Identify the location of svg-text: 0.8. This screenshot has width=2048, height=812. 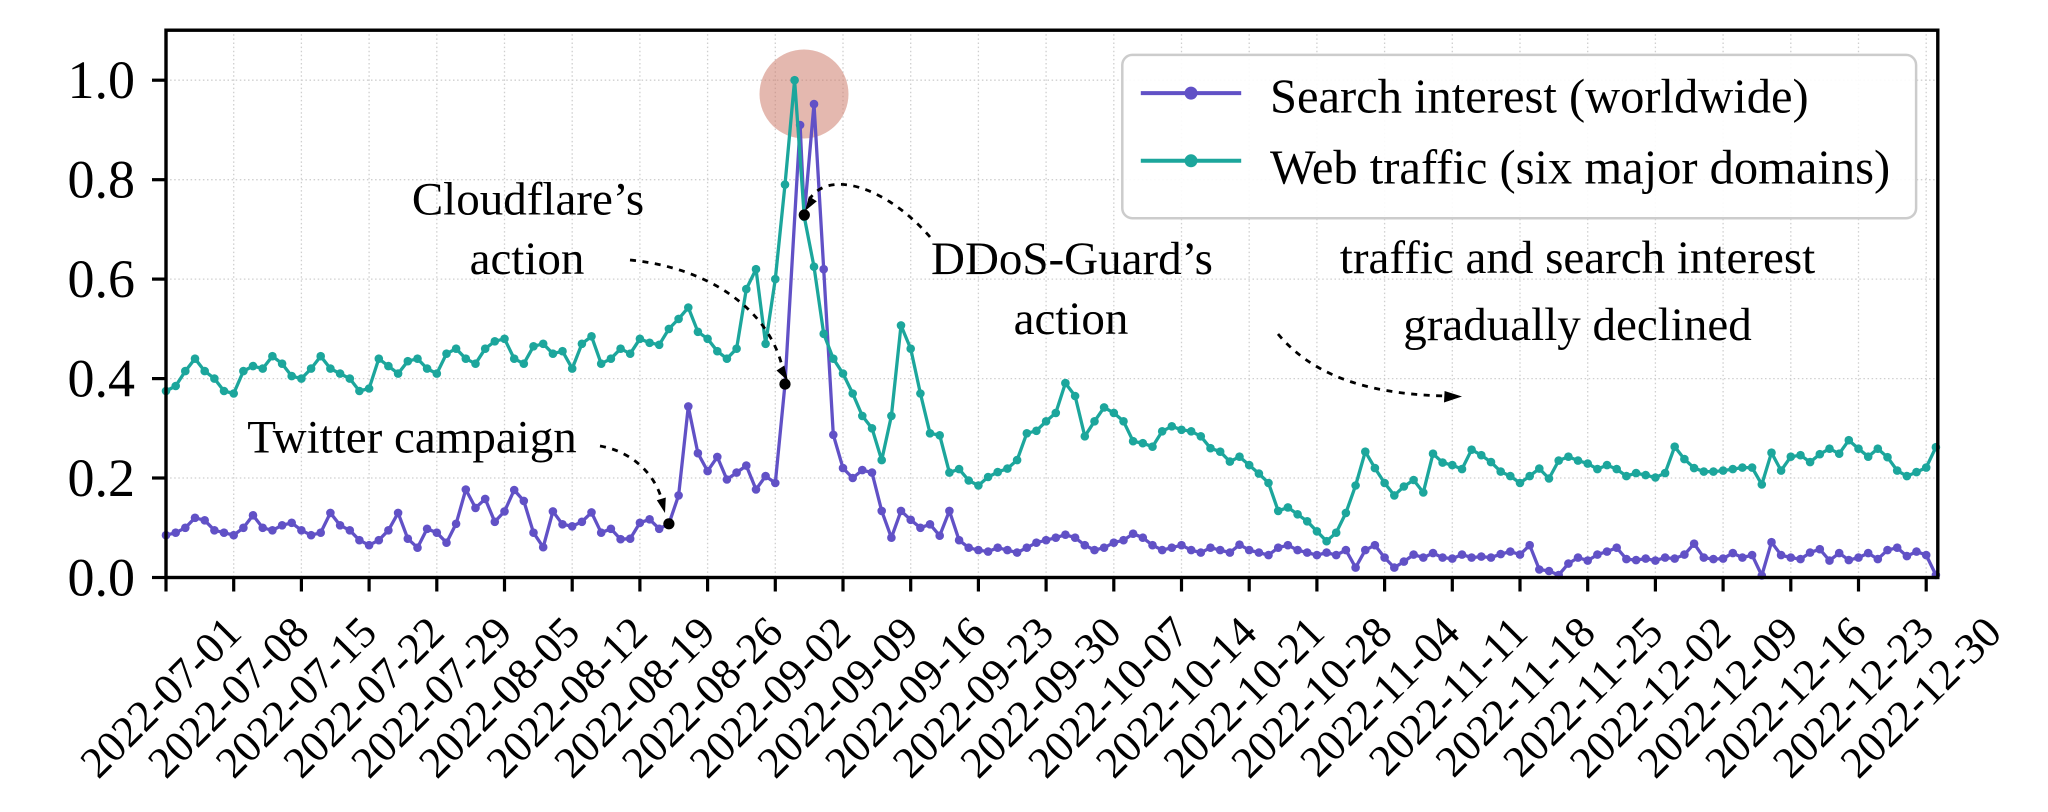
(102, 180).